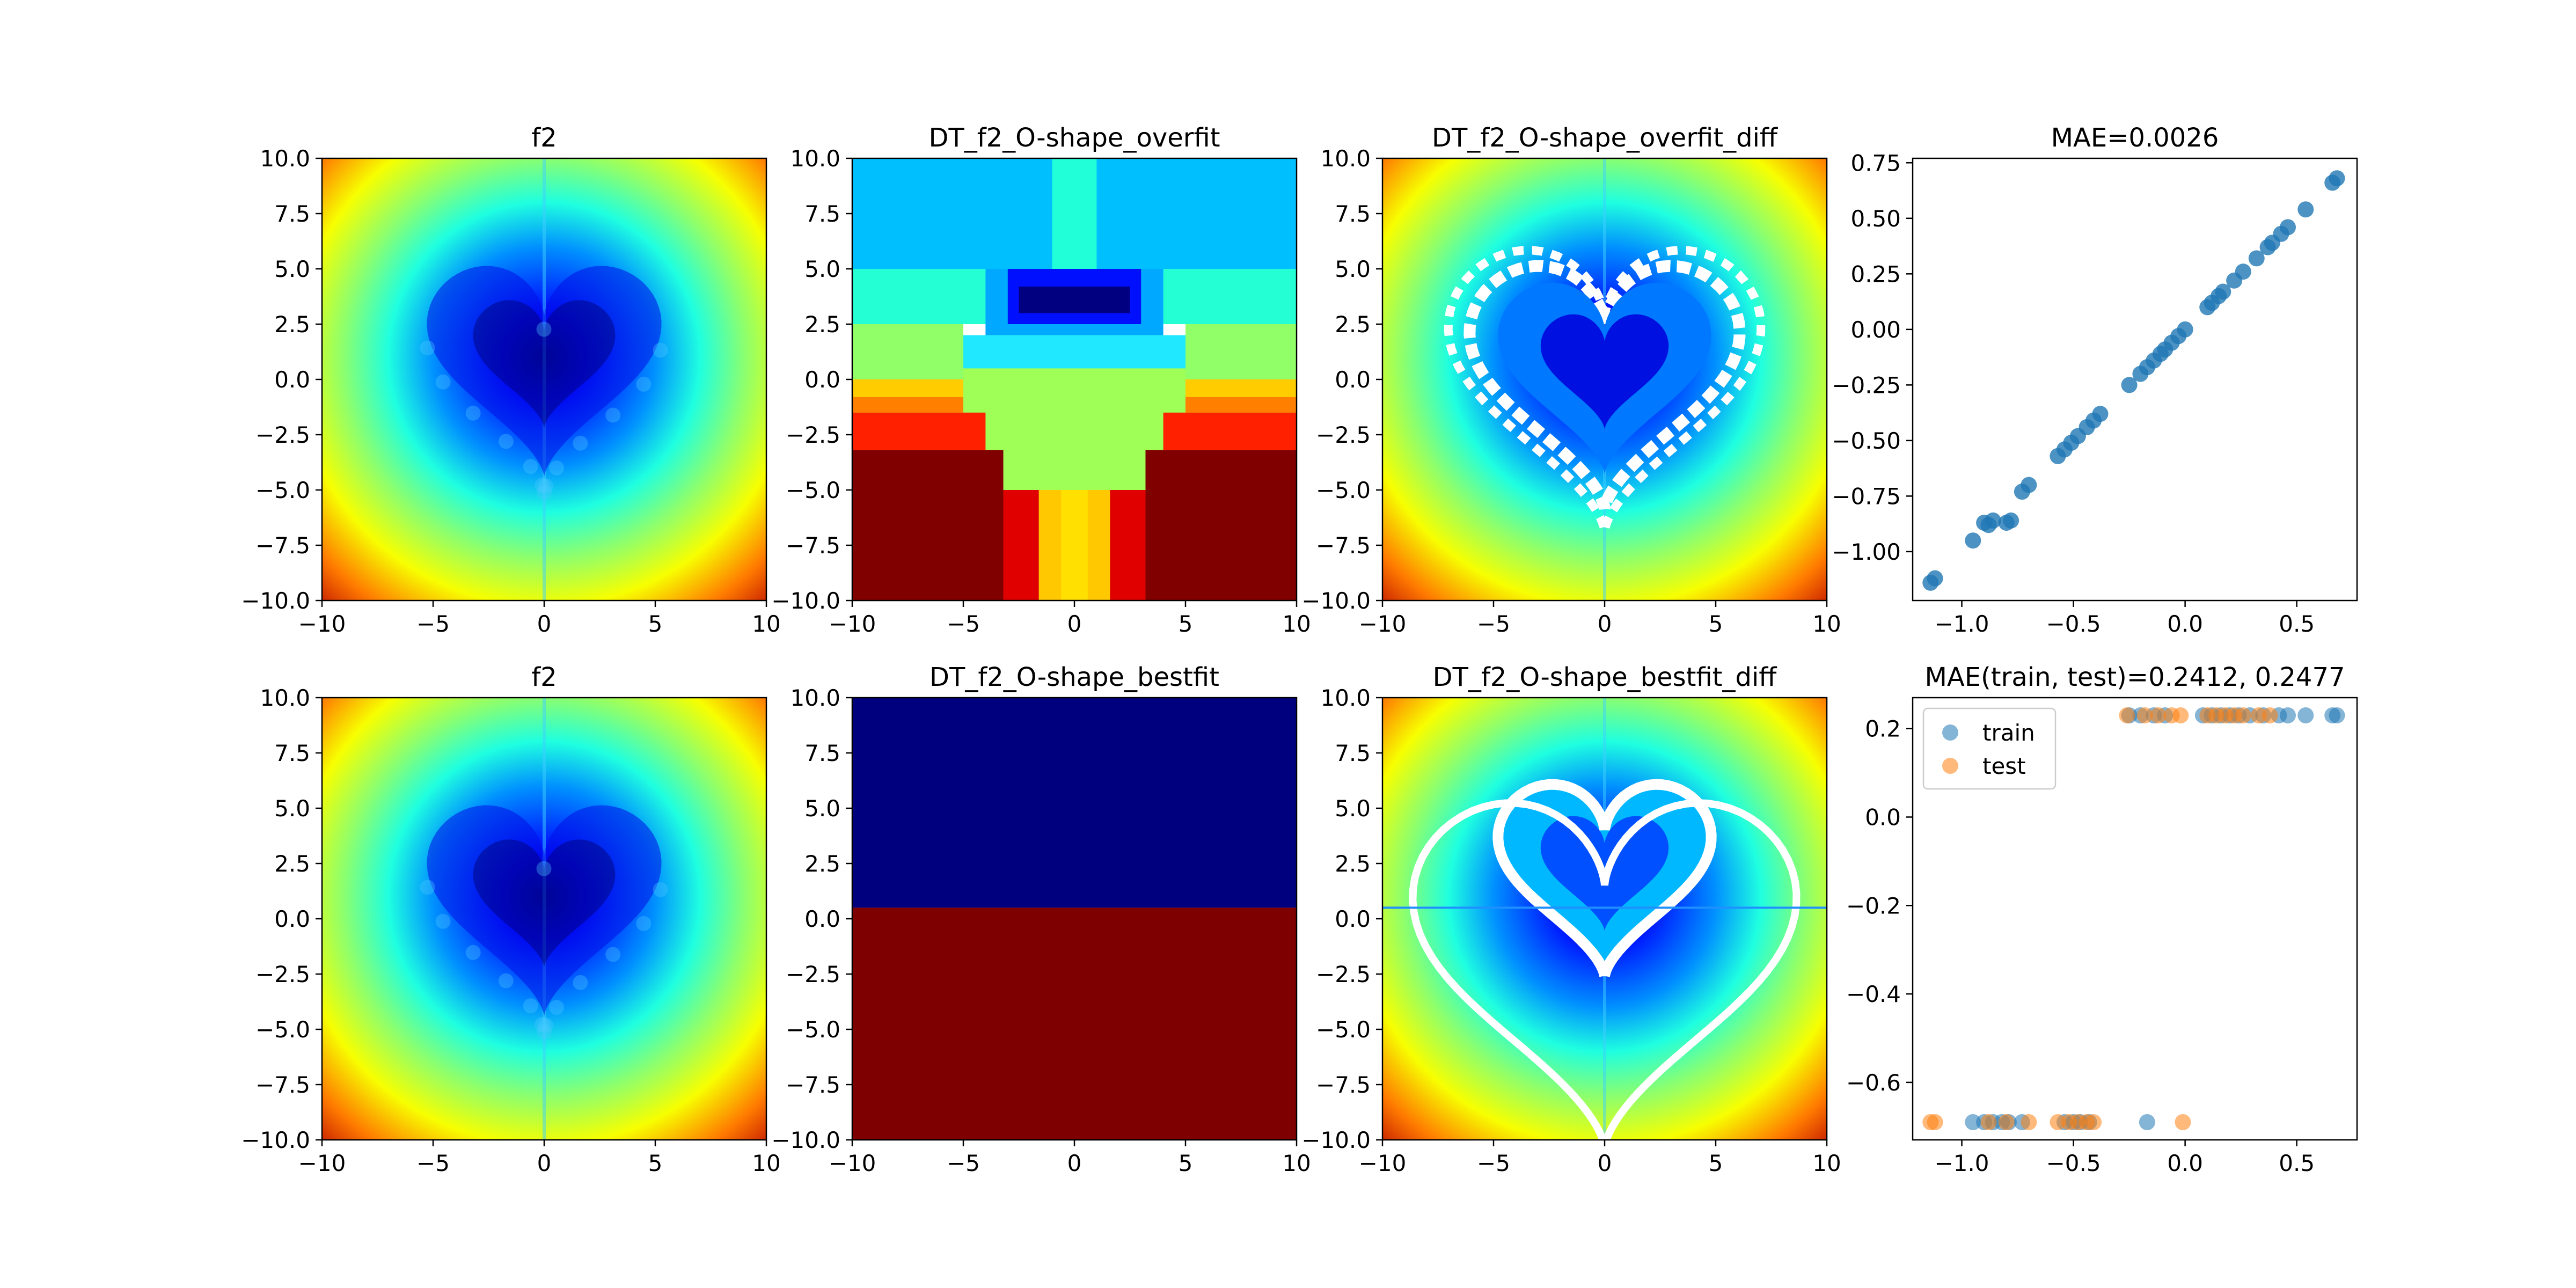 The height and width of the screenshot is (1288, 2576). Describe the element at coordinates (2004, 766) in the screenshot. I see `legend-label: test` at that location.